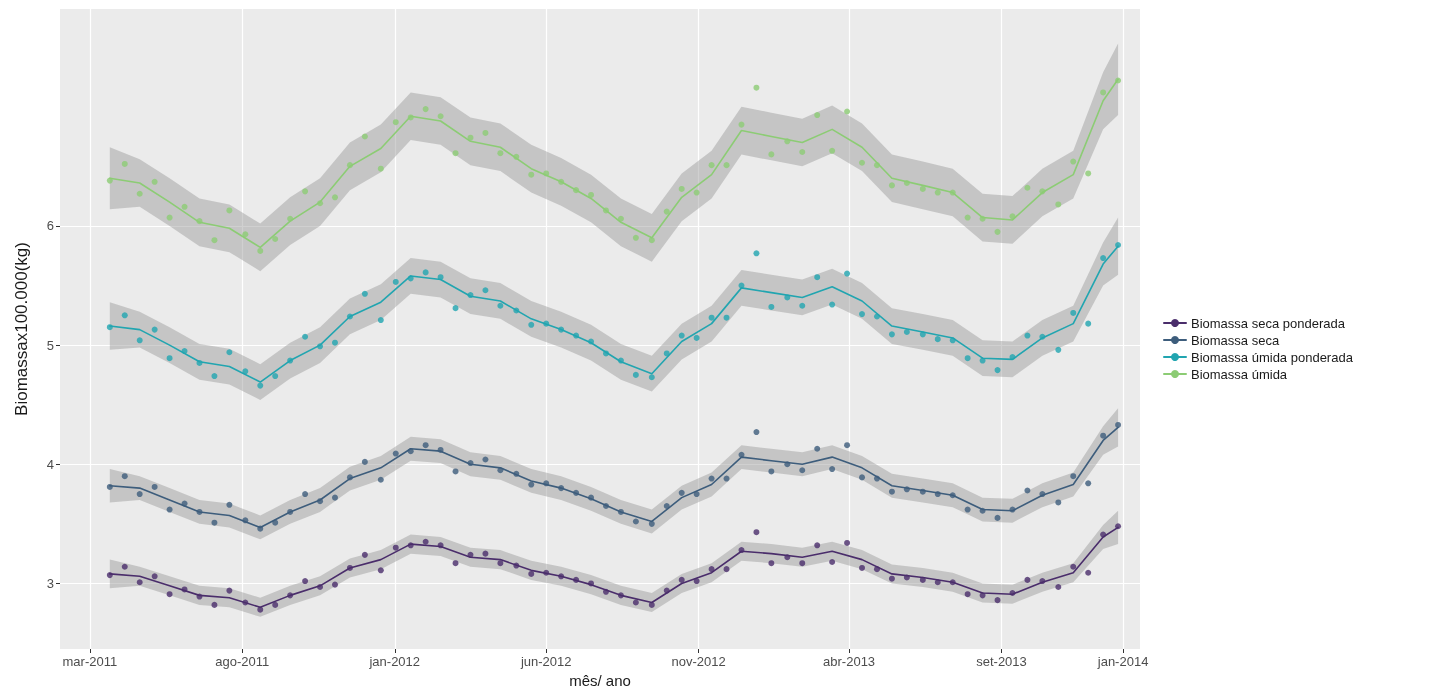 This screenshot has height=697, width=1446. I want to click on legend-label: Biomassa úmida ponderada, so click(1272, 357).